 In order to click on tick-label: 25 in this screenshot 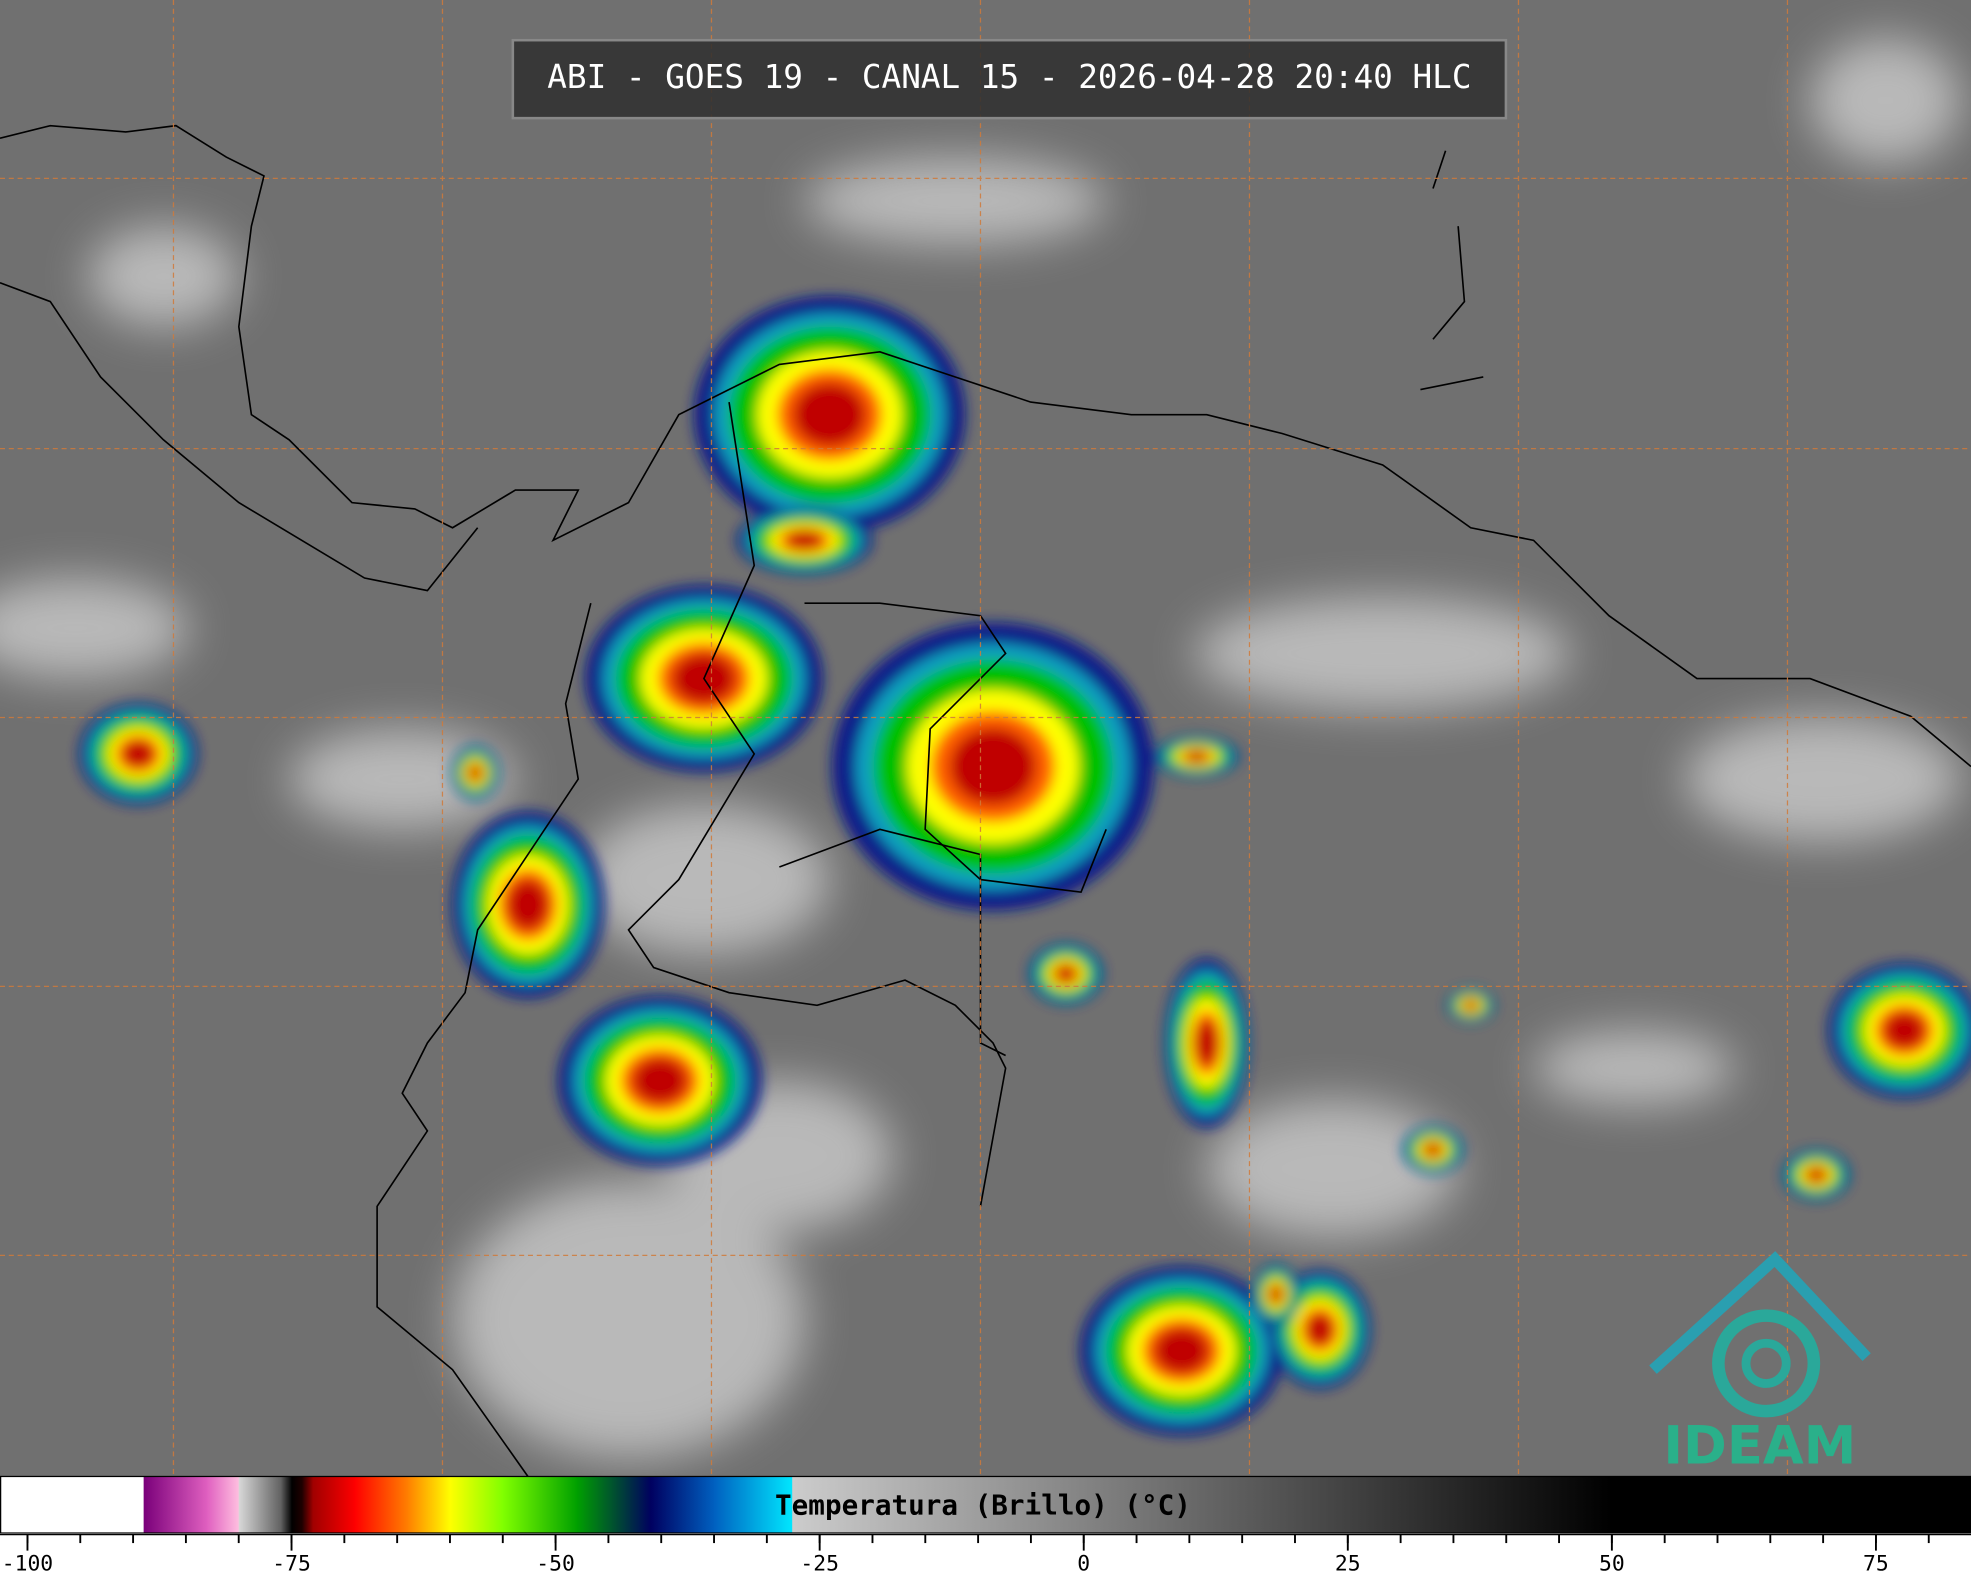, I will do `click(1348, 1563)`.